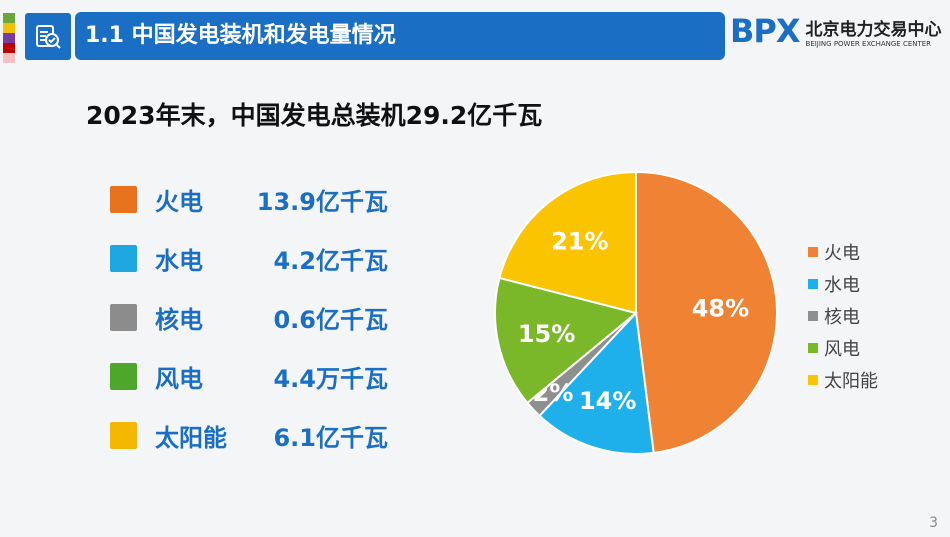 This screenshot has width=950, height=537. Describe the element at coordinates (249, 259) in the screenshot. I see `capacity-item: 水电 4.2亿千瓦` at that location.